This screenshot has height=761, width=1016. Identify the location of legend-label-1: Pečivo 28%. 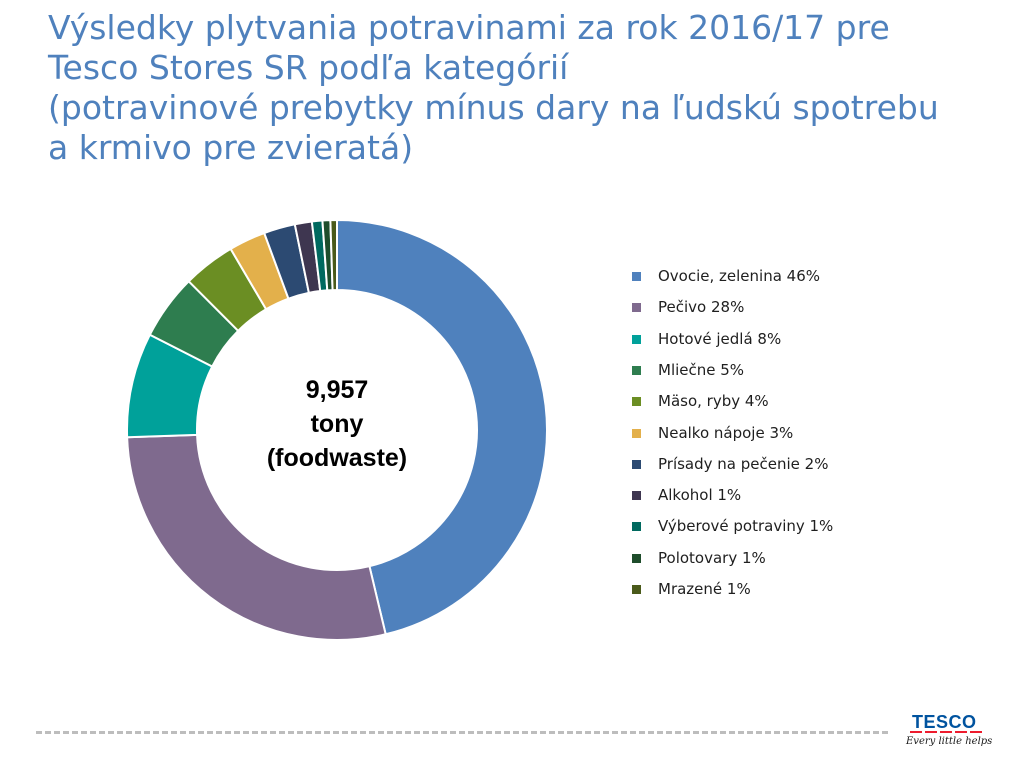
(701, 307).